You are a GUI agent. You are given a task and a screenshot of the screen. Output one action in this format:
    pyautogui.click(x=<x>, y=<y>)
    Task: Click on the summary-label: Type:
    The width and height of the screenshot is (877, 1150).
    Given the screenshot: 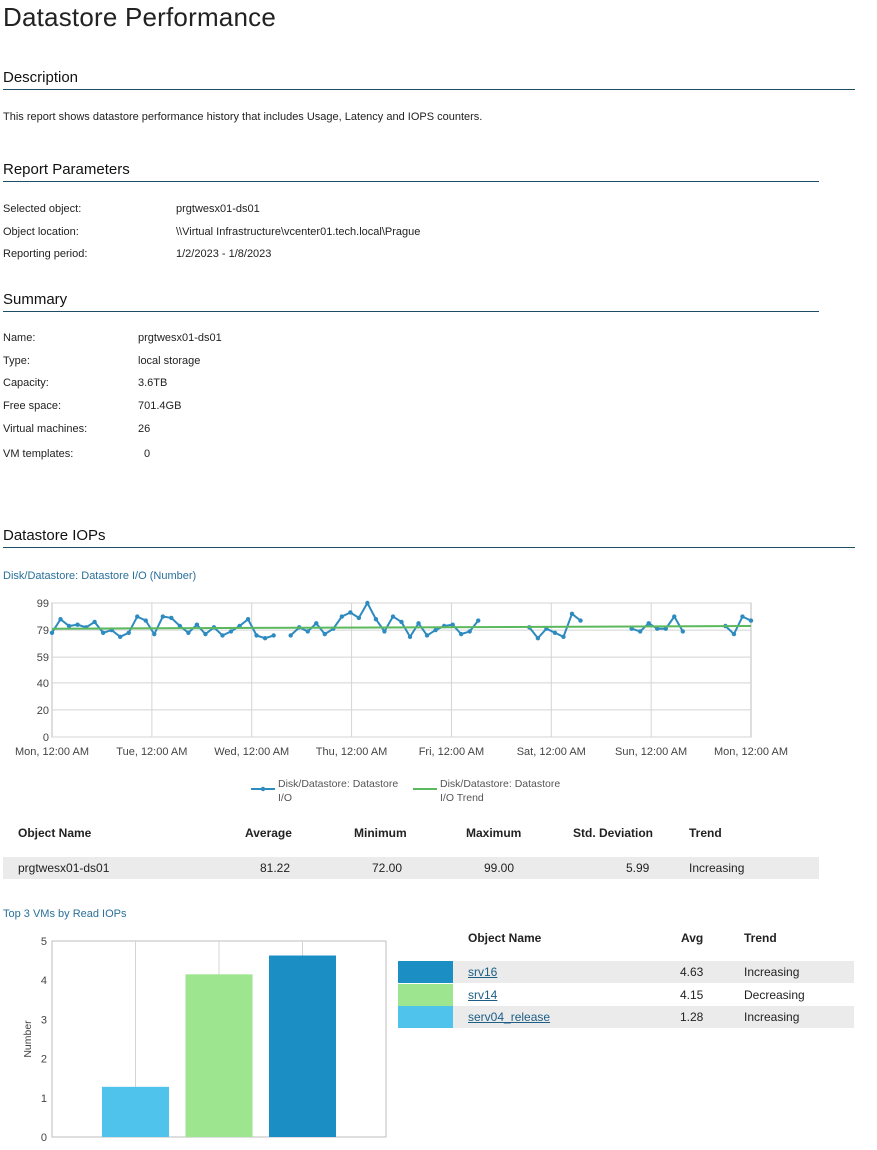 What is the action you would take?
    pyautogui.click(x=16, y=361)
    